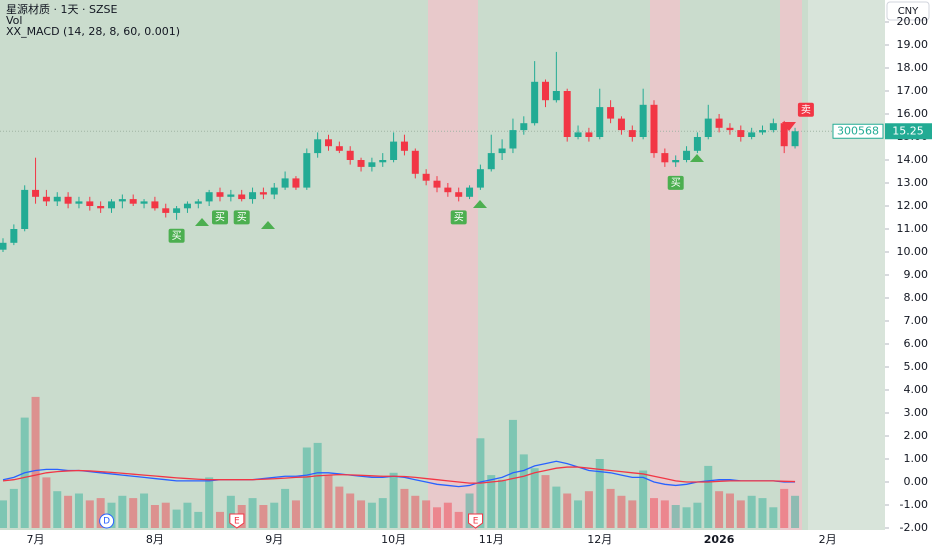 This screenshot has width=932, height=550. What do you see at coordinates (913, 228) in the screenshot?
I see `y-tick-label: 11.00` at bounding box center [913, 228].